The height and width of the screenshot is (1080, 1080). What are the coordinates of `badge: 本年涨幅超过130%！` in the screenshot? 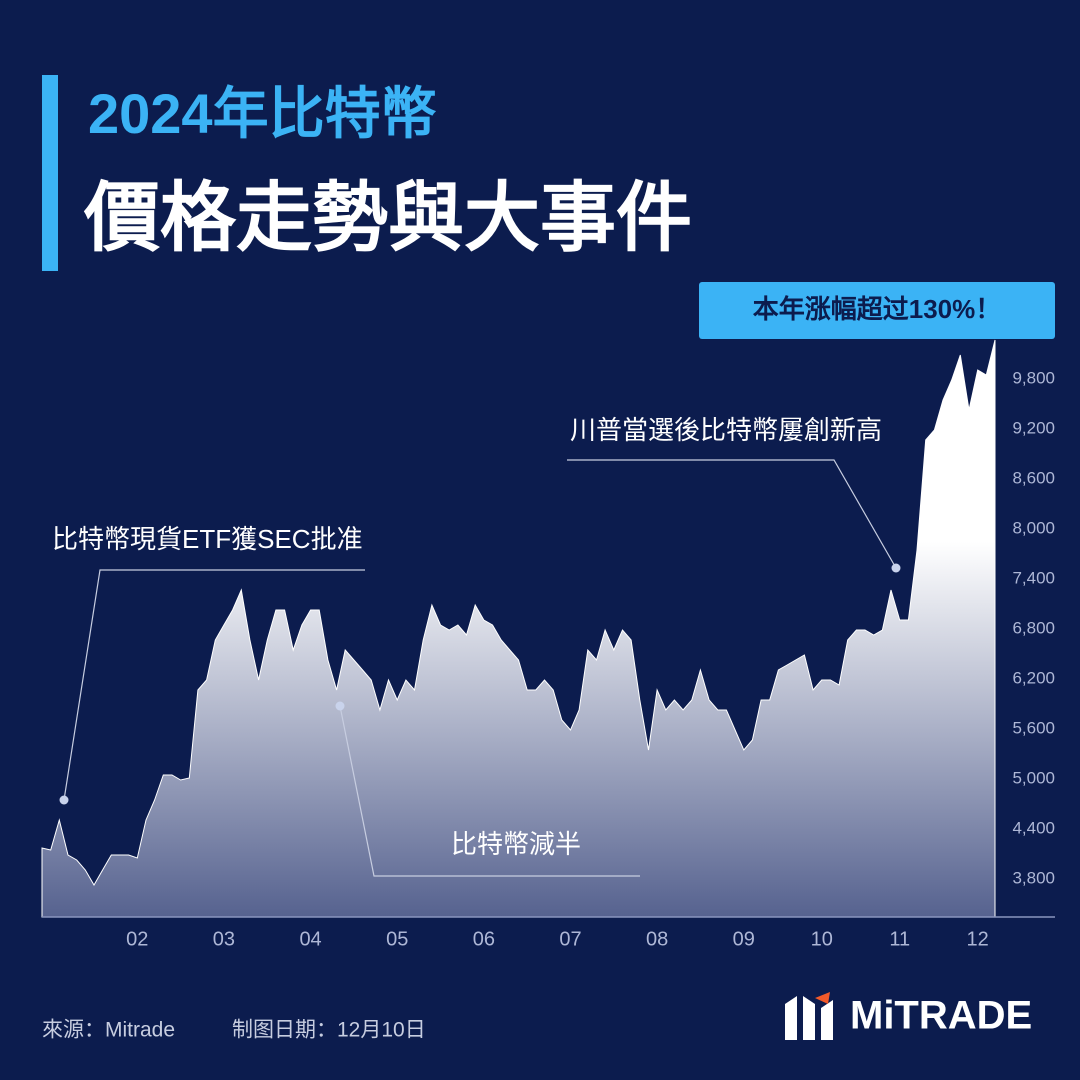 It's located at (877, 309).